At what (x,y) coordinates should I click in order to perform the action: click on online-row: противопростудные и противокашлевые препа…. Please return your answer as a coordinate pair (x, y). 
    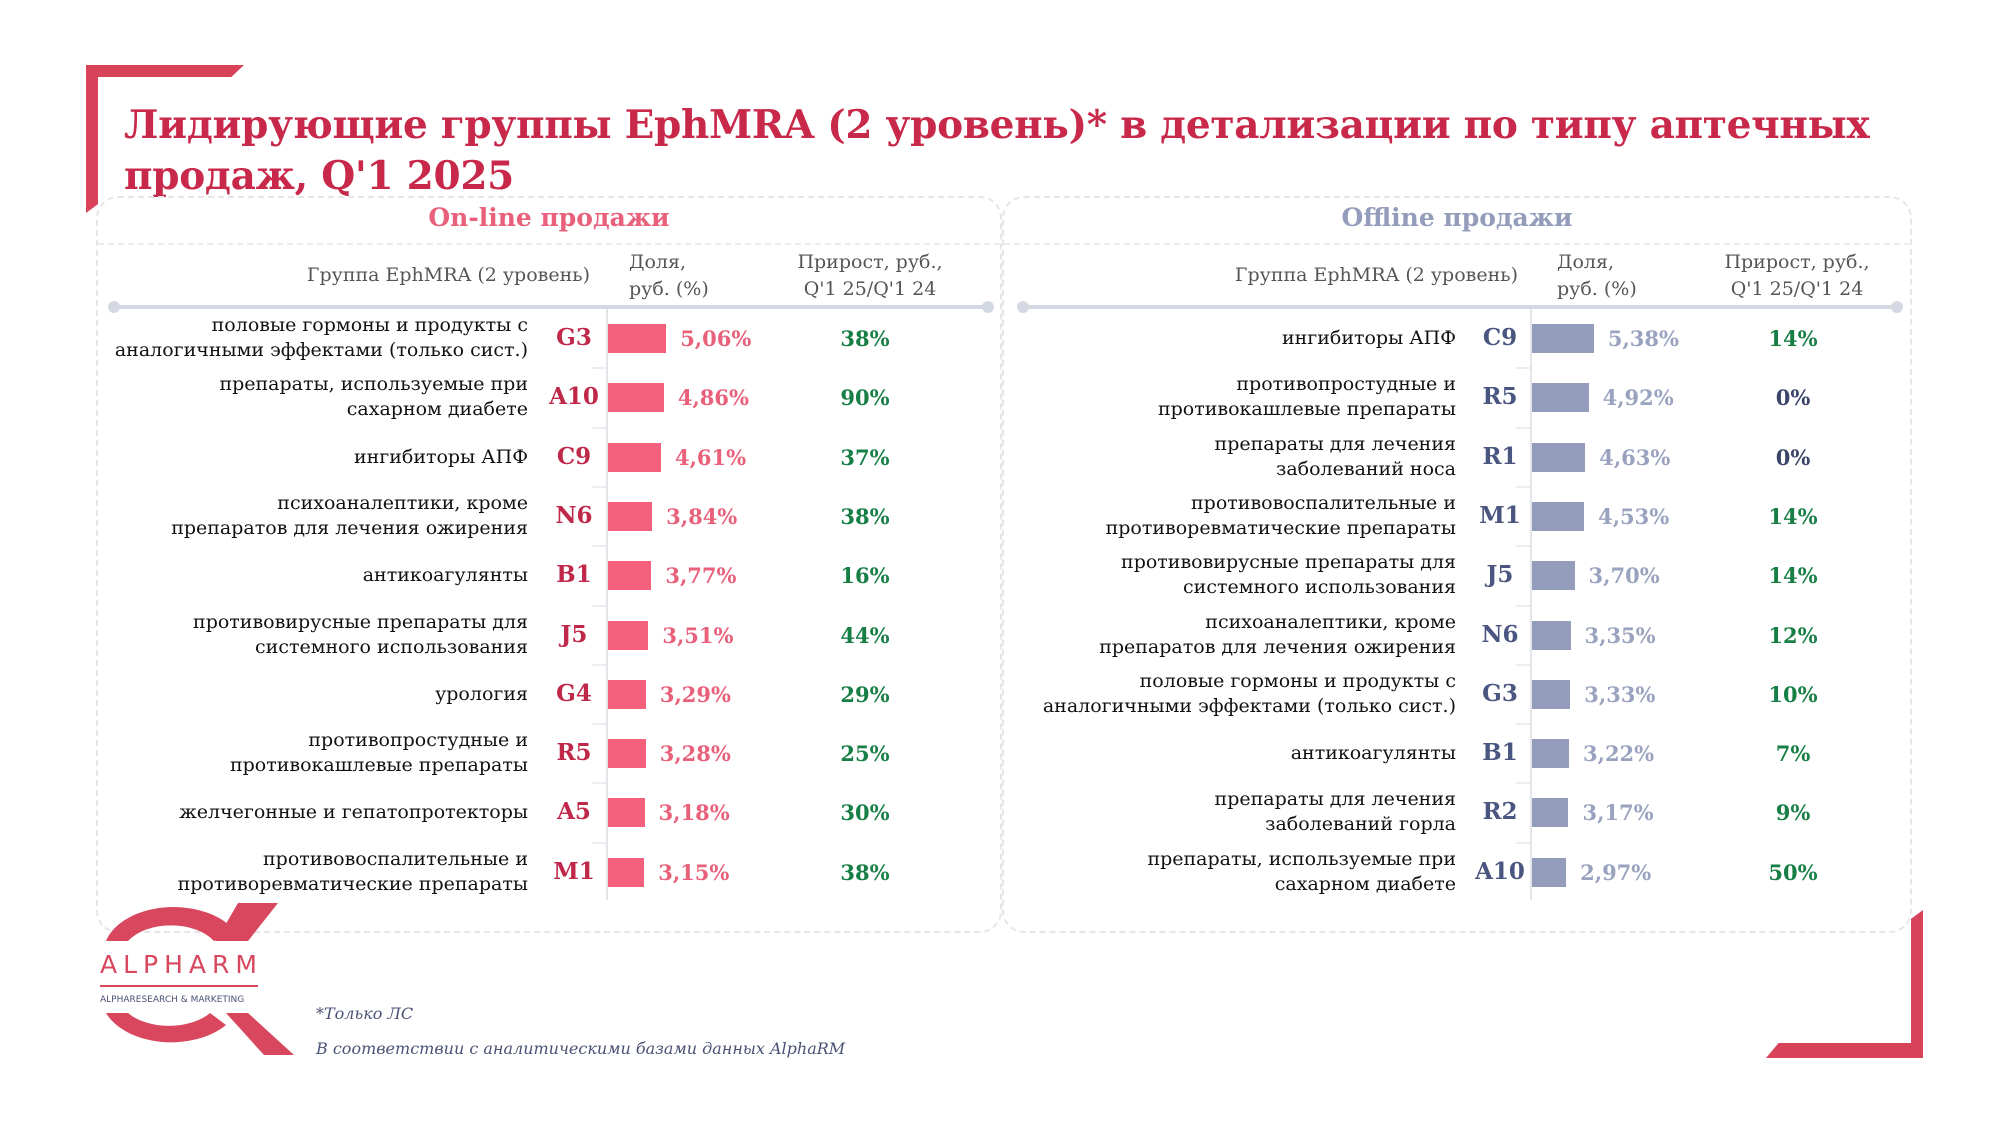
    Looking at the image, I should click on (550, 753).